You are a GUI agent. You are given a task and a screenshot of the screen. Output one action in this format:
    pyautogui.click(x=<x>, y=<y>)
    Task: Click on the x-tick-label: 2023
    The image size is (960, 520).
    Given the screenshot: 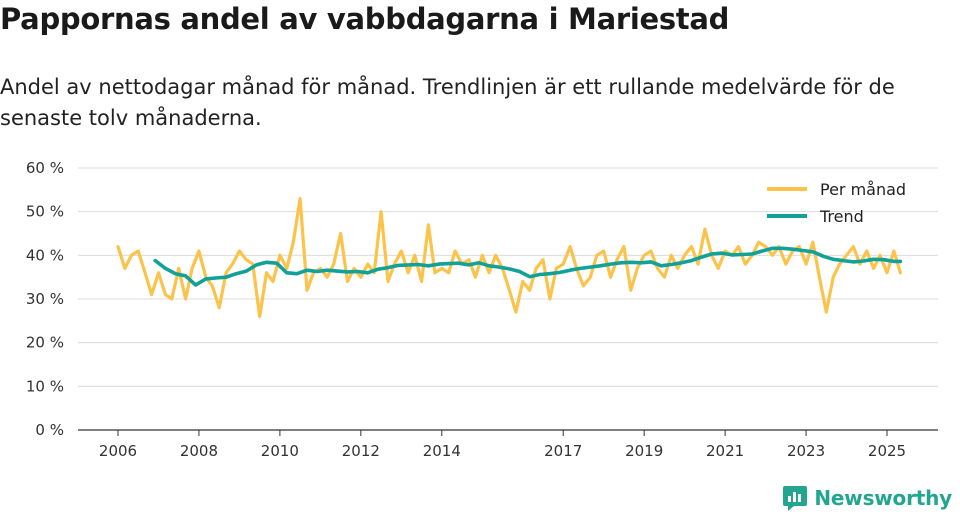 What is the action you would take?
    pyautogui.click(x=806, y=451)
    